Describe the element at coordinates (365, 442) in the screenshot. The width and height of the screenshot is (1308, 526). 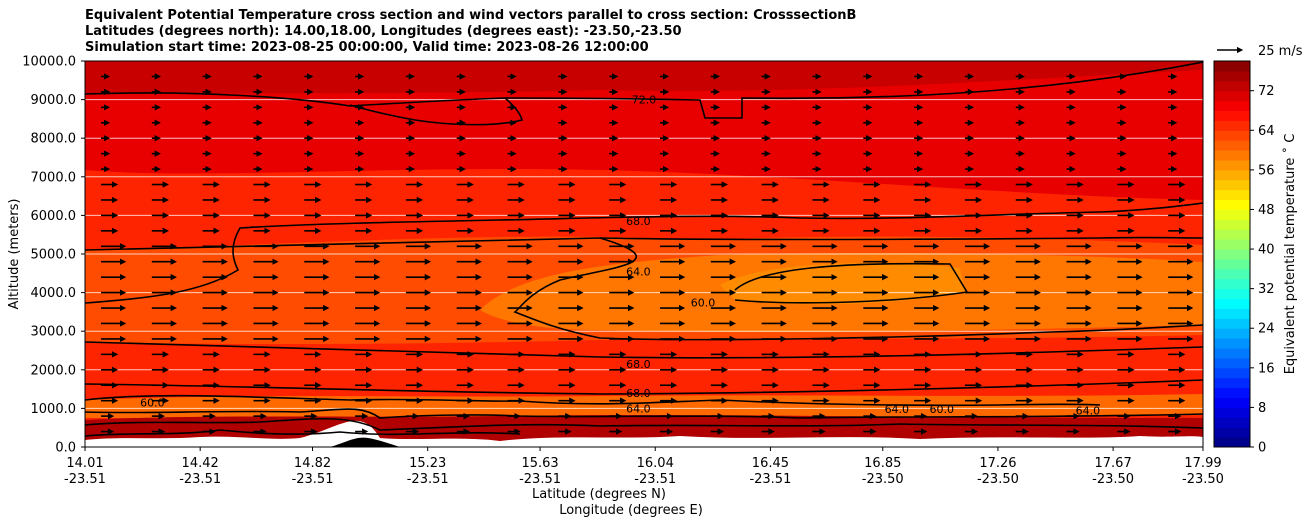
I see `terrain-peak` at that location.